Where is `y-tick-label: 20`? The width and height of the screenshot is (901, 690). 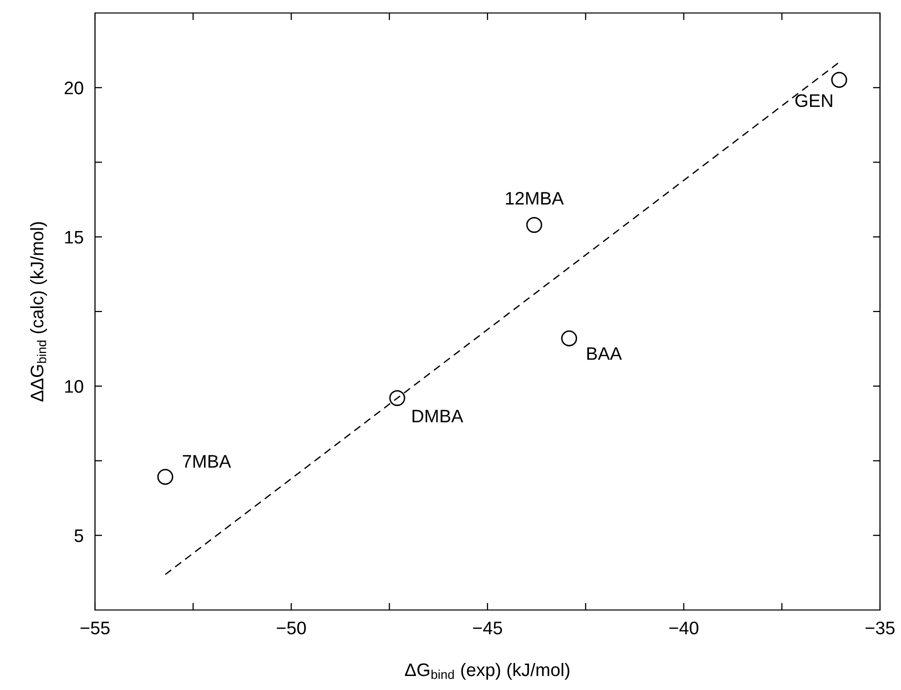
y-tick-label: 20 is located at coordinates (74, 88).